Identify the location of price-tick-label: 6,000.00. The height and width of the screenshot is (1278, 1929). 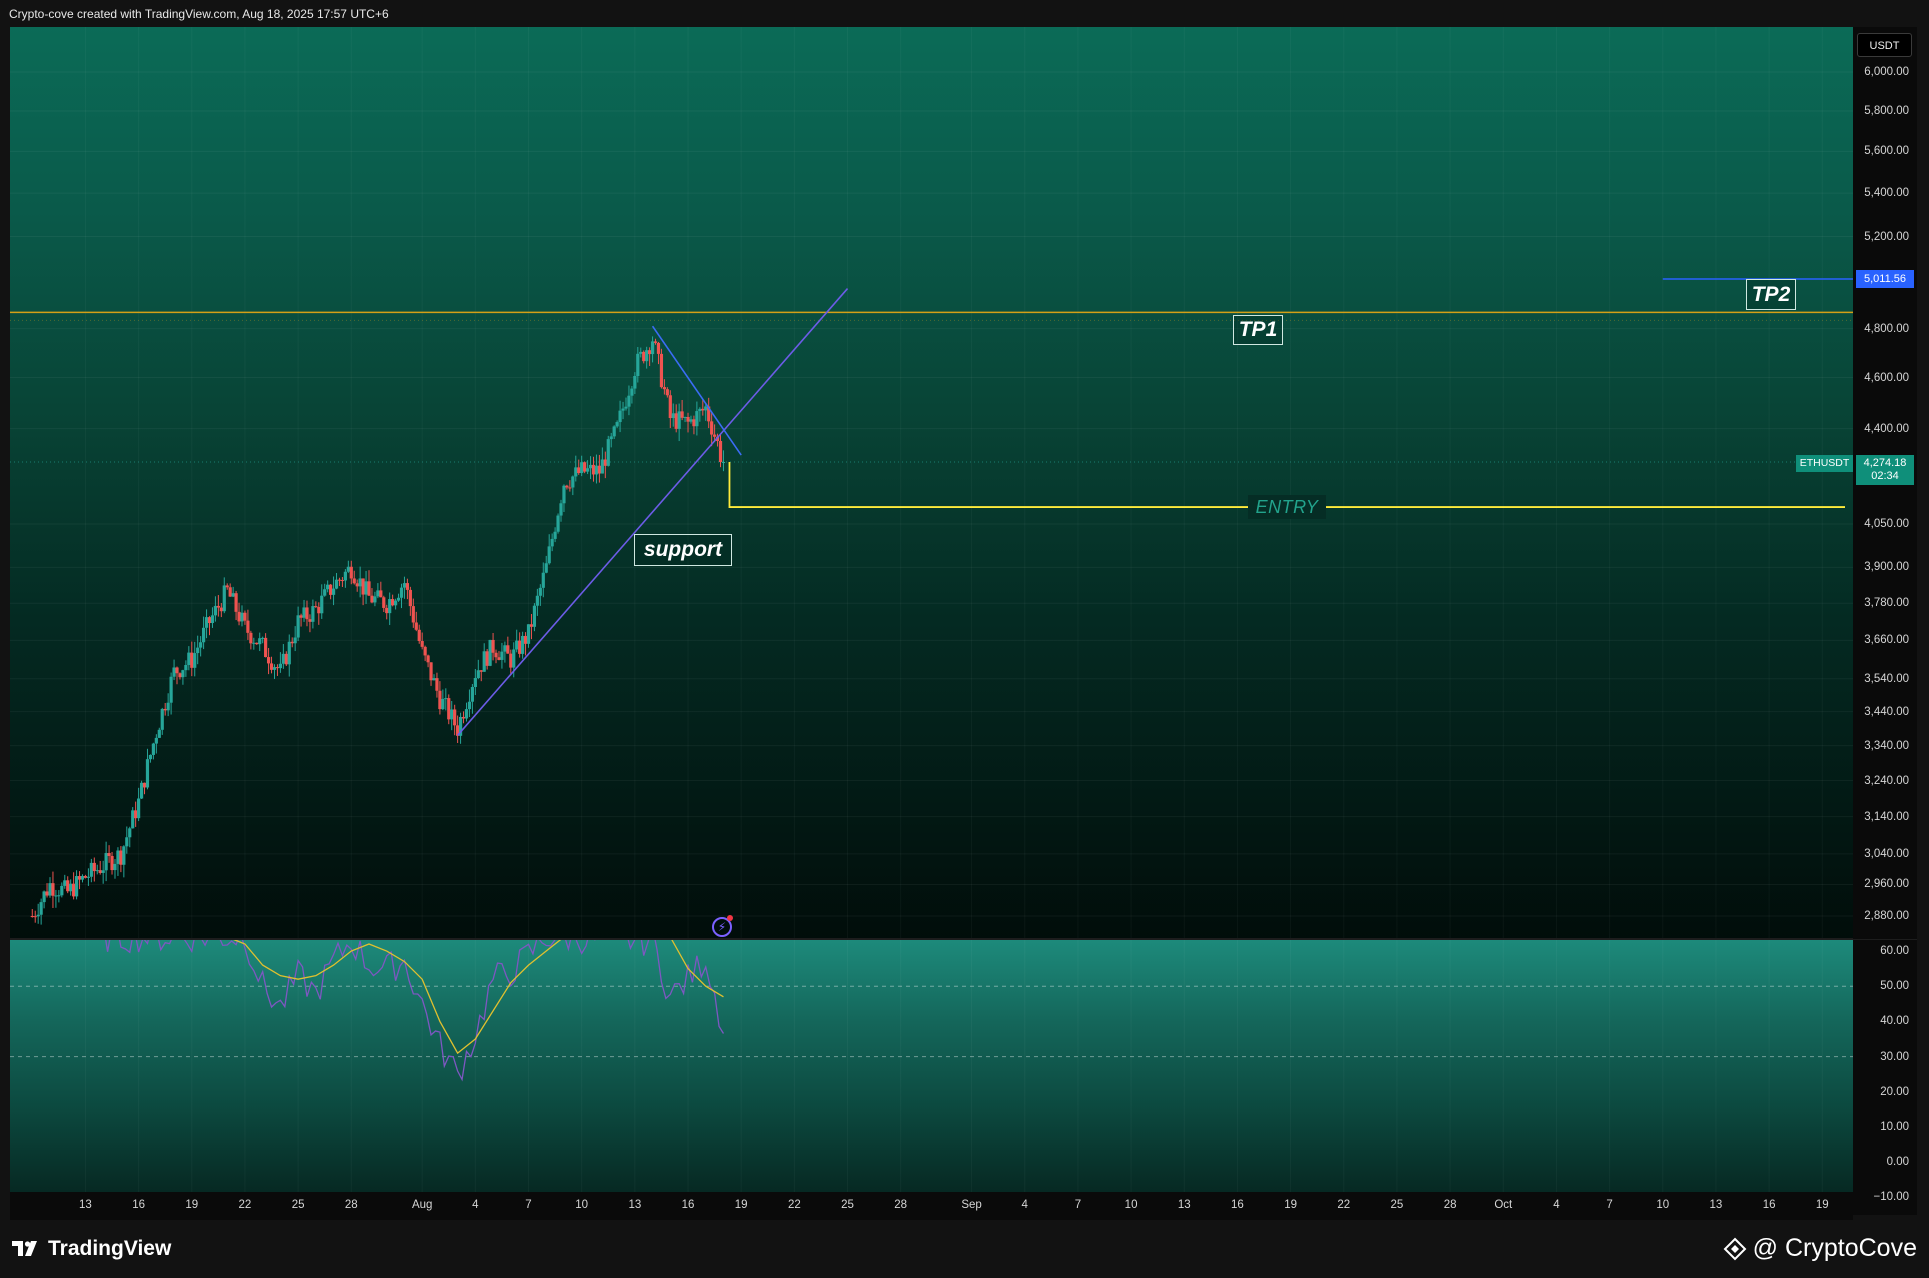
(1886, 72).